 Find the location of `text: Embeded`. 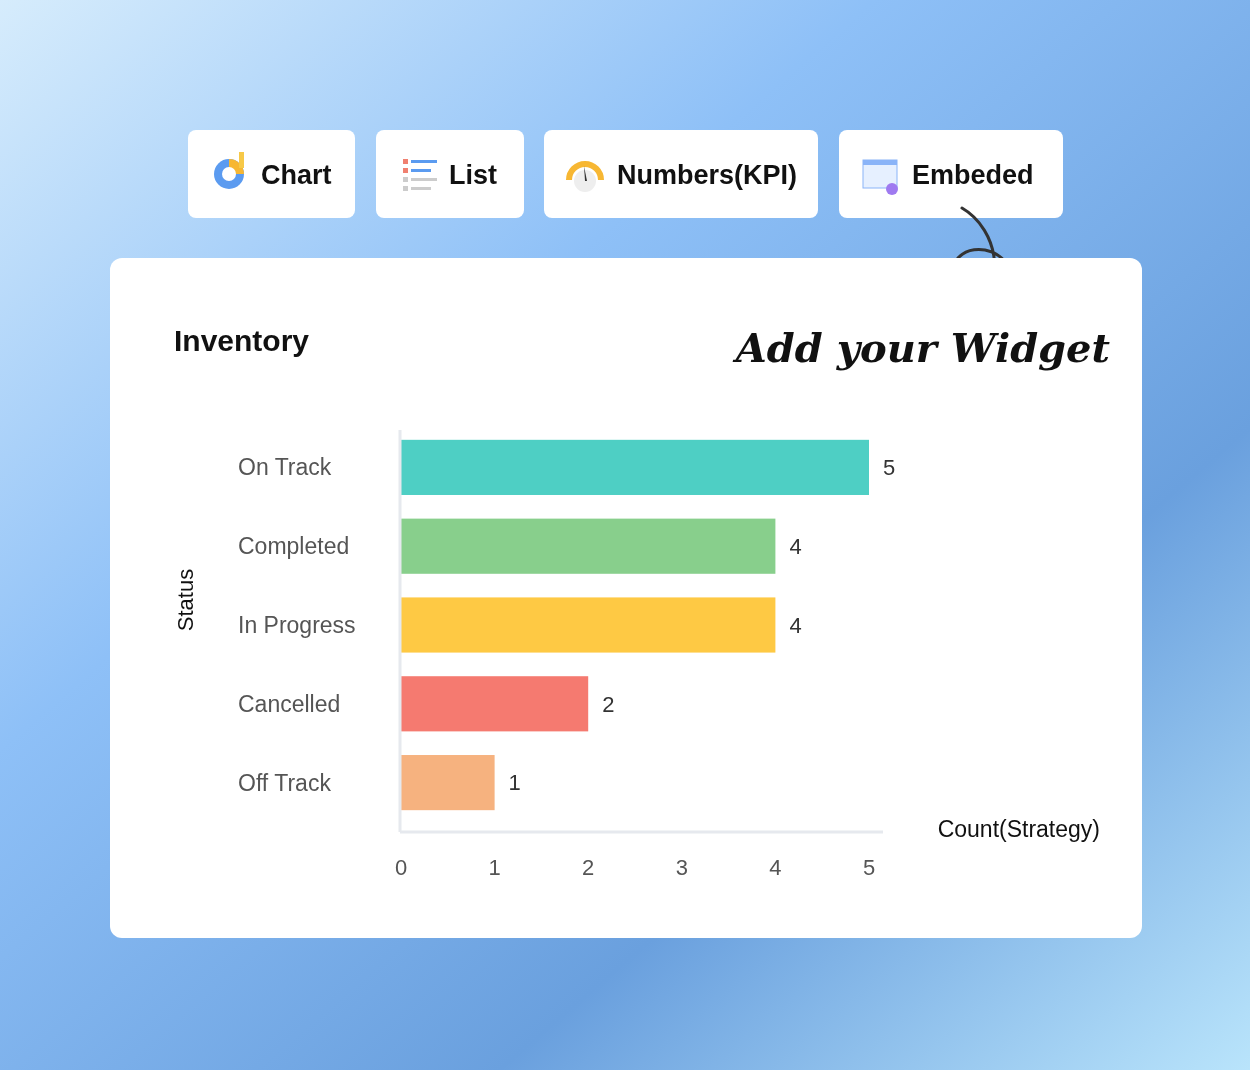

text: Embeded is located at coordinates (973, 175).